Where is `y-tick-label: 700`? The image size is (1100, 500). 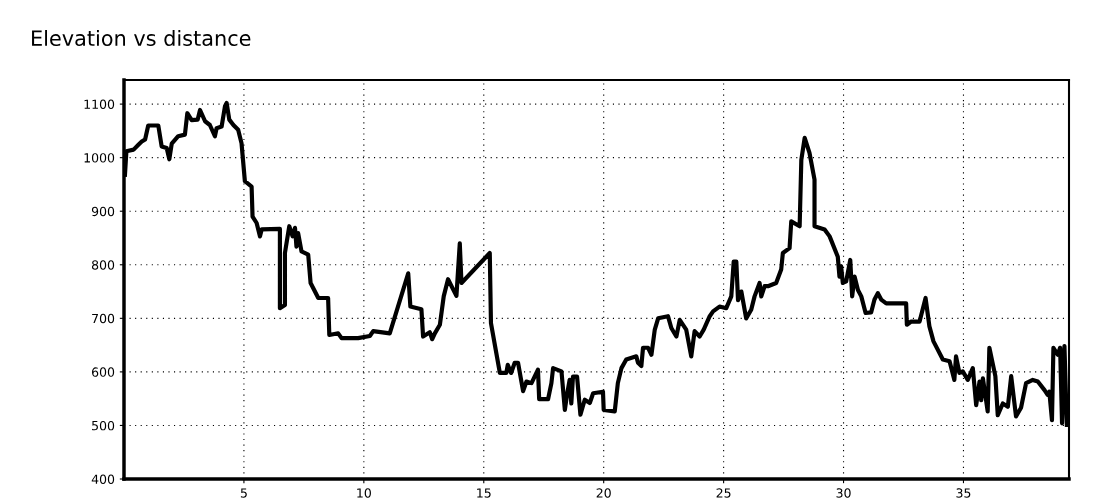
y-tick-label: 700 is located at coordinates (103, 318).